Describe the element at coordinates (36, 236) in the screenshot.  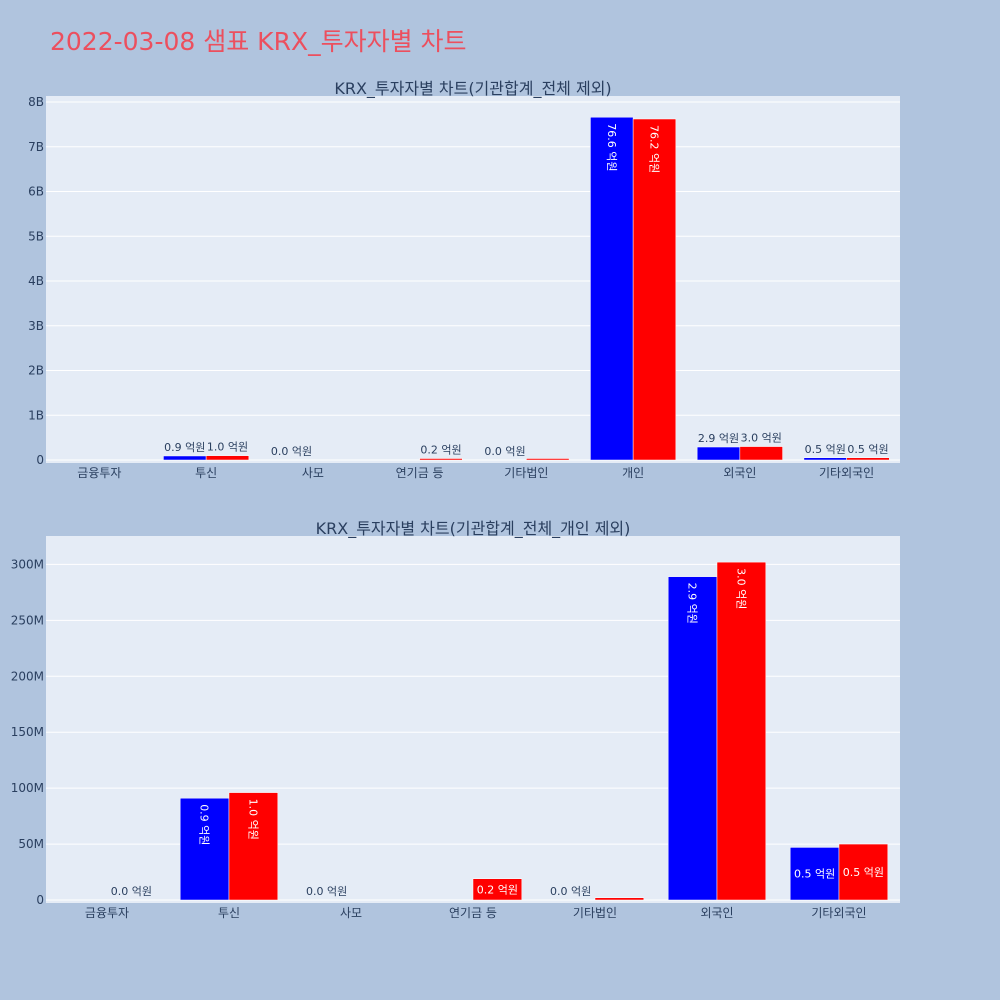
I see `top-ytick-label: 5B` at that location.